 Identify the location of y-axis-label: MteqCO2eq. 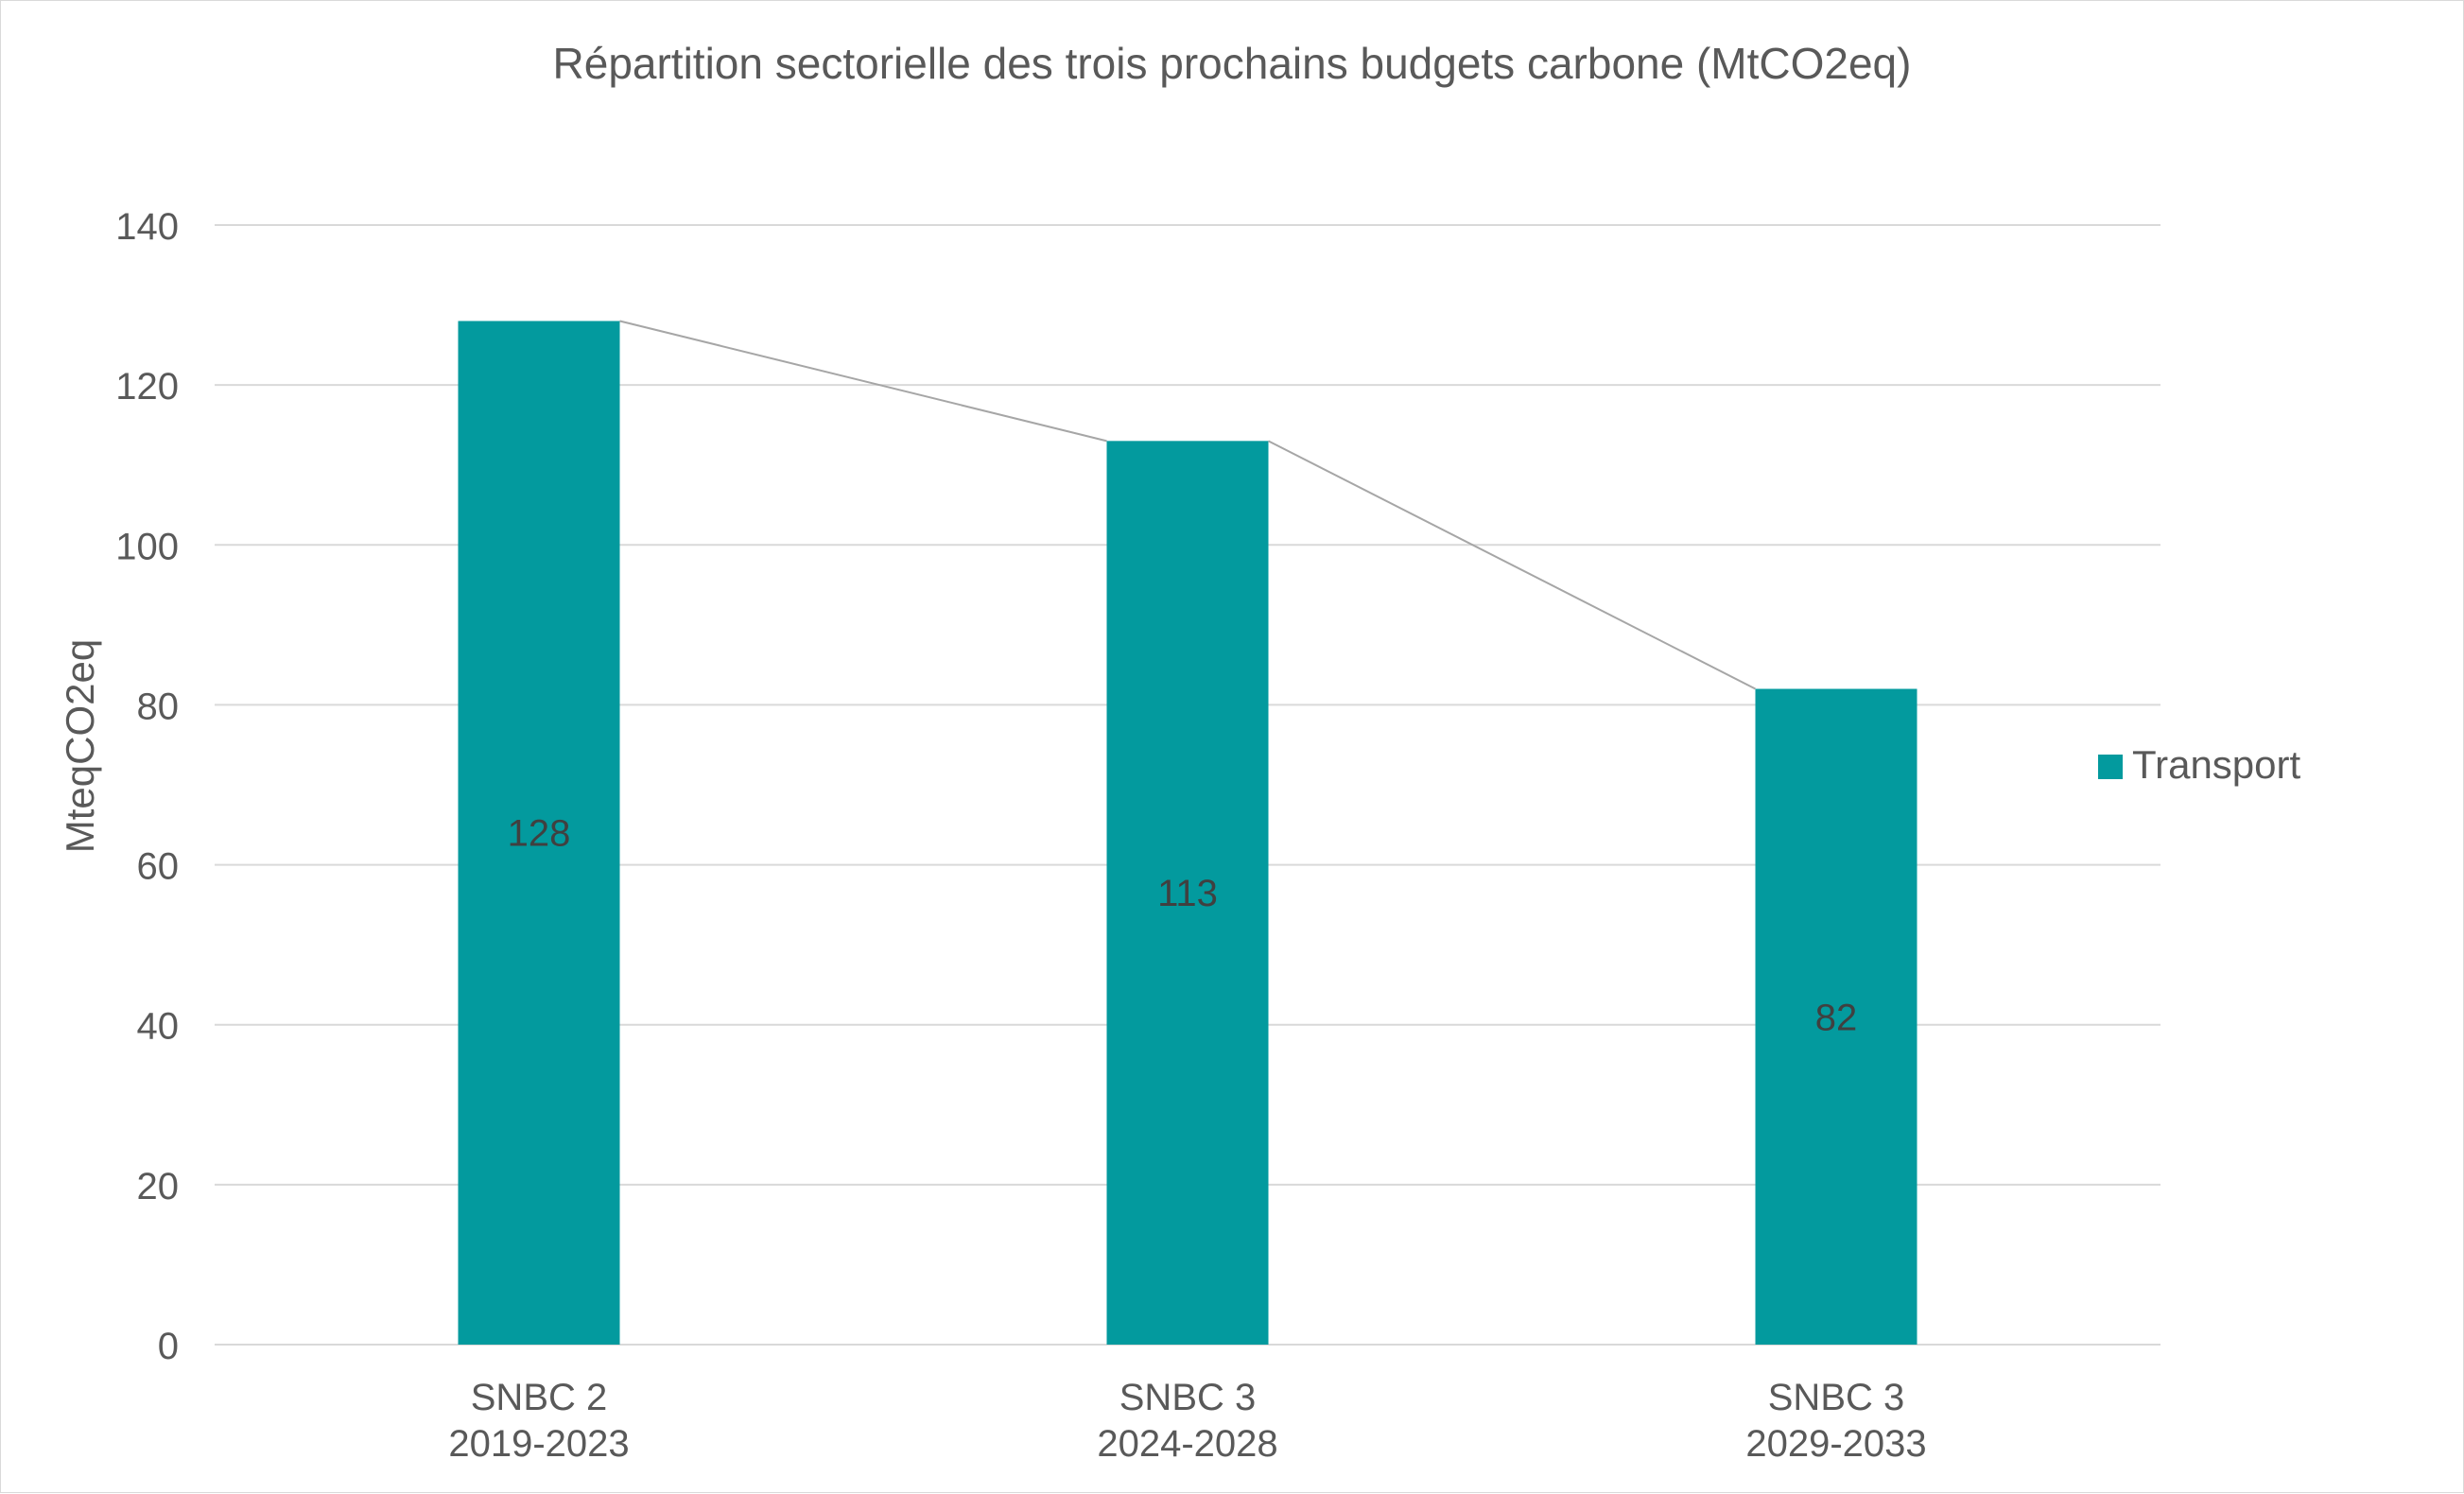
(80, 746).